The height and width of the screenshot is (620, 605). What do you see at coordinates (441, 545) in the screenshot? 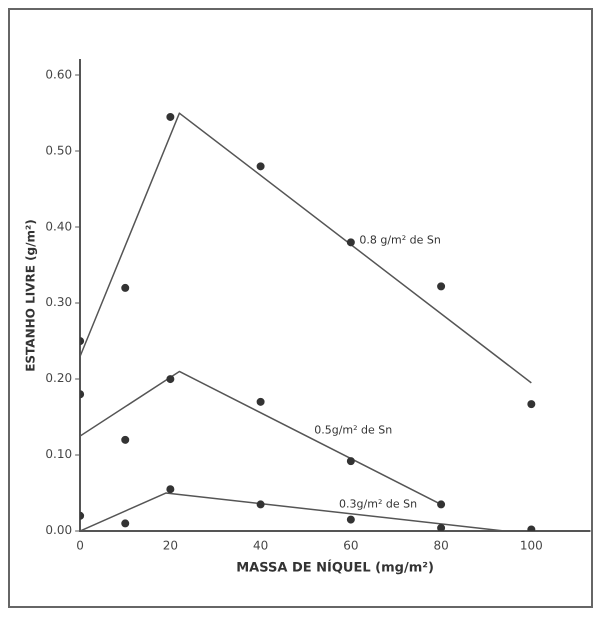
I see `x-tick-label: 80` at bounding box center [441, 545].